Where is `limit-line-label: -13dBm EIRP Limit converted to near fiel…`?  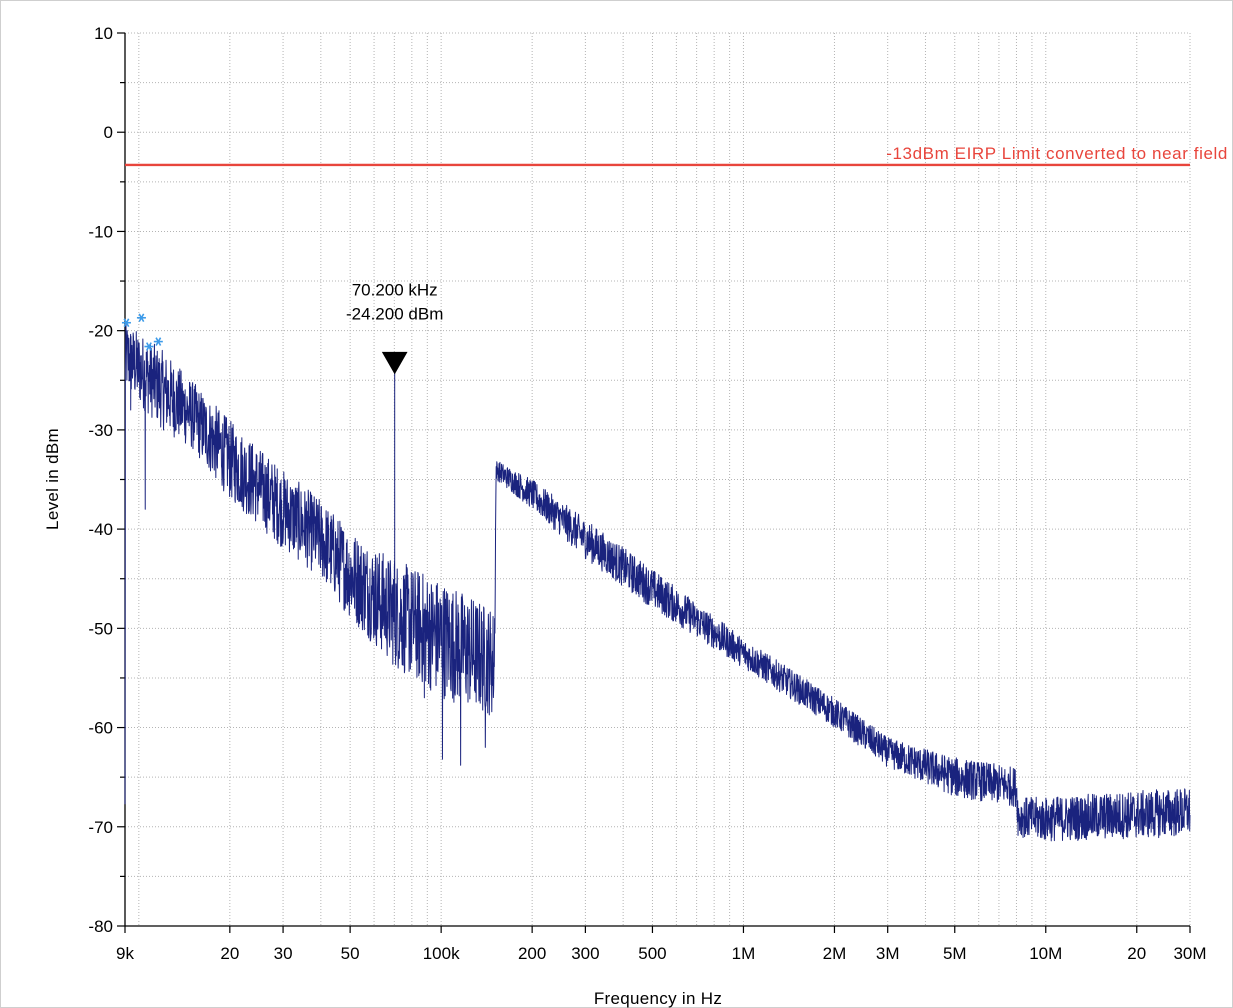
limit-line-label: -13dBm EIRP Limit converted to near fiel… is located at coordinates (1057, 153).